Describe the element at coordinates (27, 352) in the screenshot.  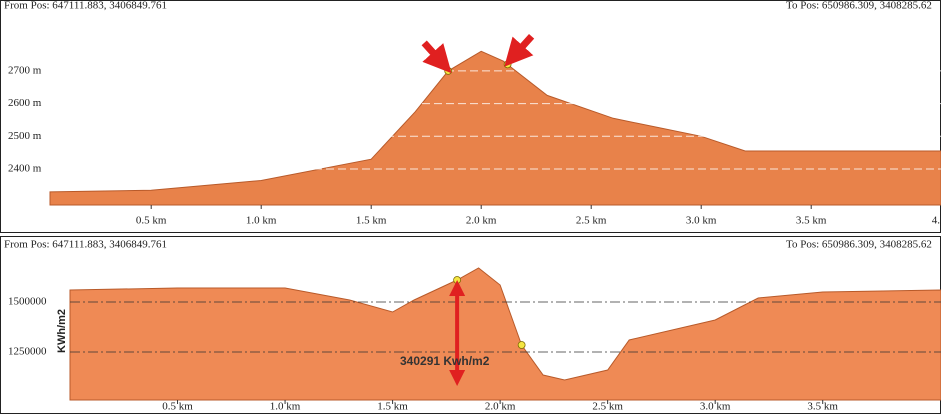
I see `y-tick-label: 1250000` at that location.